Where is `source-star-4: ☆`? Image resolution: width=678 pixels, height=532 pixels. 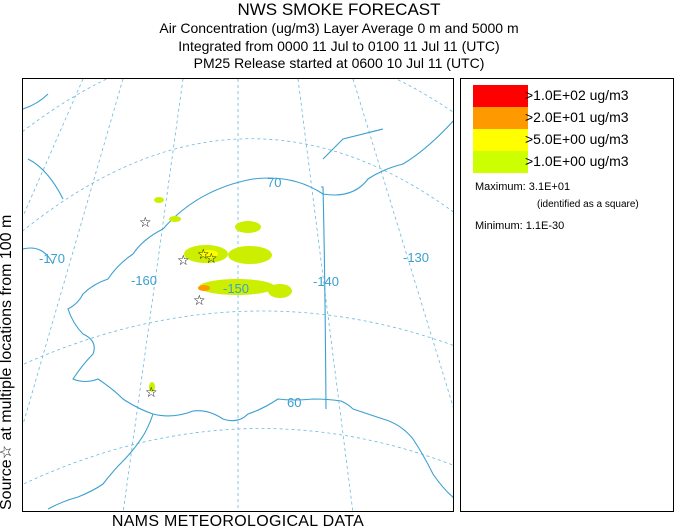 source-star-4: ☆ is located at coordinates (211, 259).